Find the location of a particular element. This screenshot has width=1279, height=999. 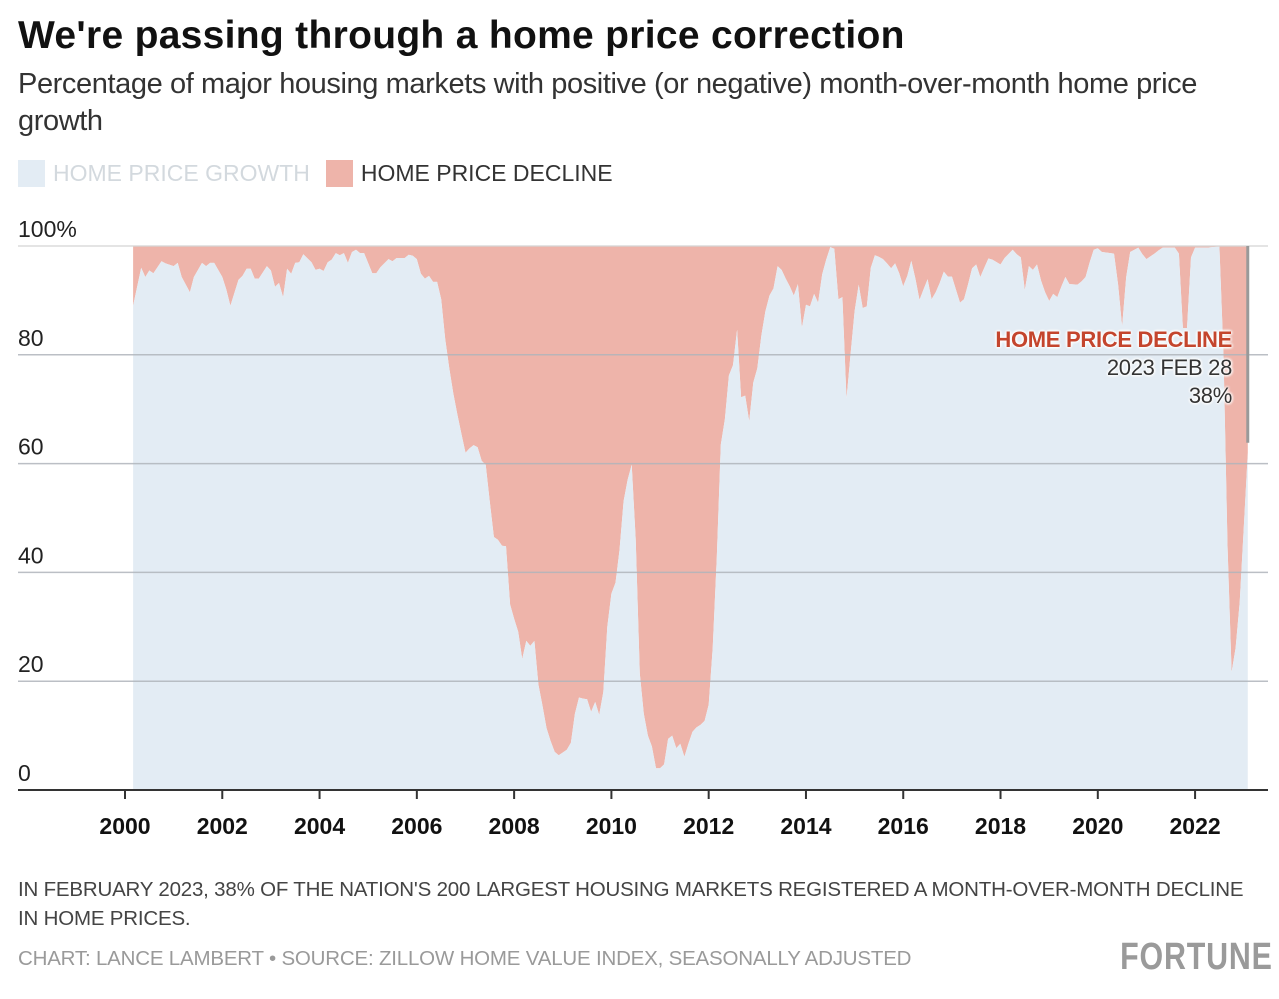

fortune-logo: FORTUNE is located at coordinates (1196, 957).